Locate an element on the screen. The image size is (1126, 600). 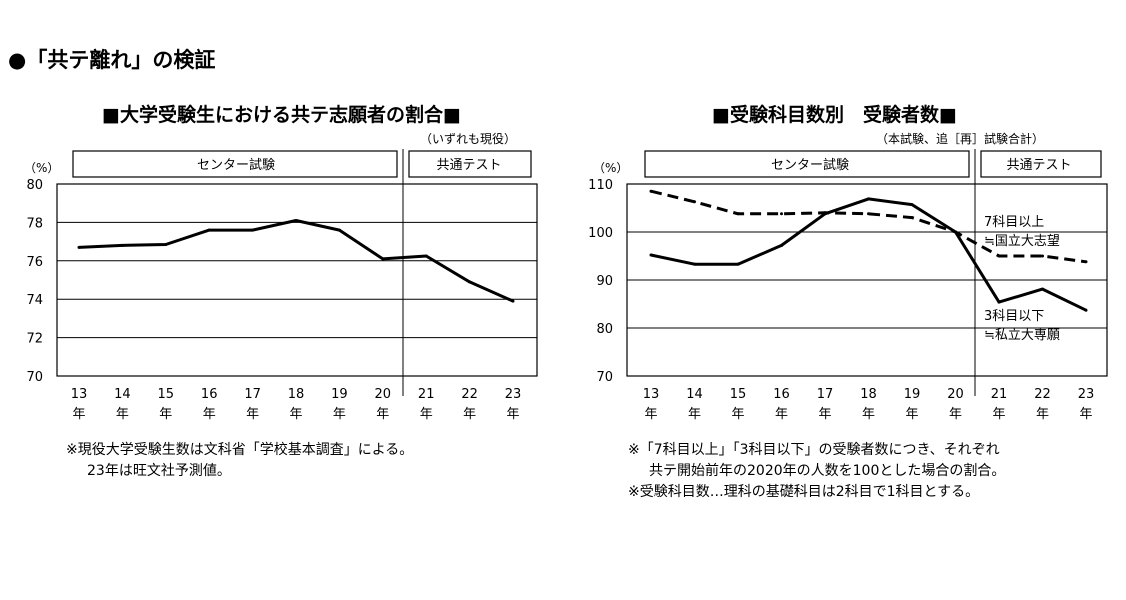
chart-1-note-1: ※現役大学受験生数は文科省「学校基本調査」による。 is located at coordinates (240, 450).